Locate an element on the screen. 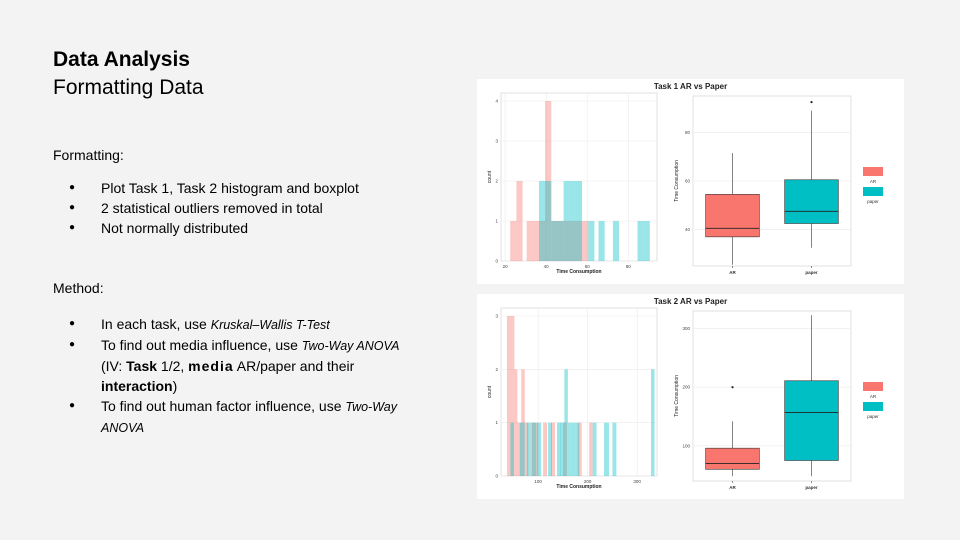 The image size is (960, 540). list-item: Not normally distributed is located at coordinates (248, 228).